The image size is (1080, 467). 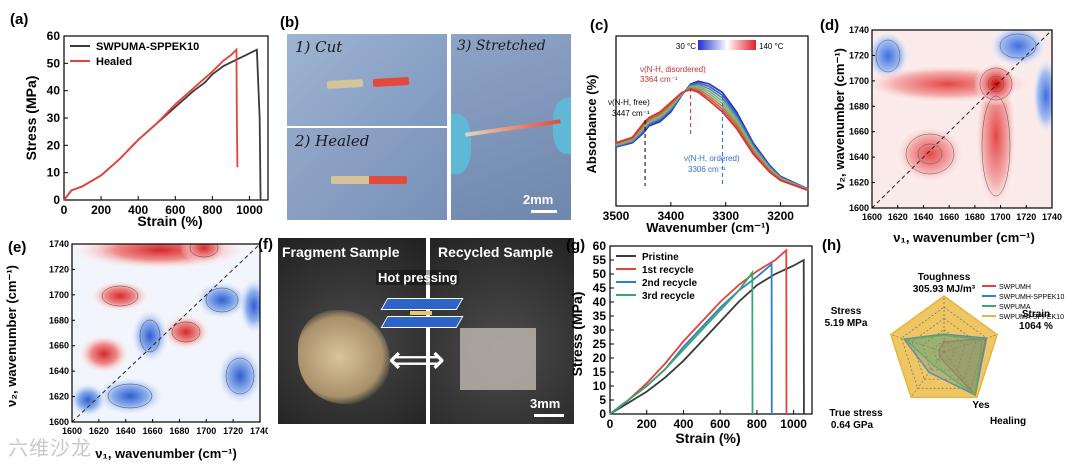 I want to click on press-plate-bottom, so click(x=422, y=322).